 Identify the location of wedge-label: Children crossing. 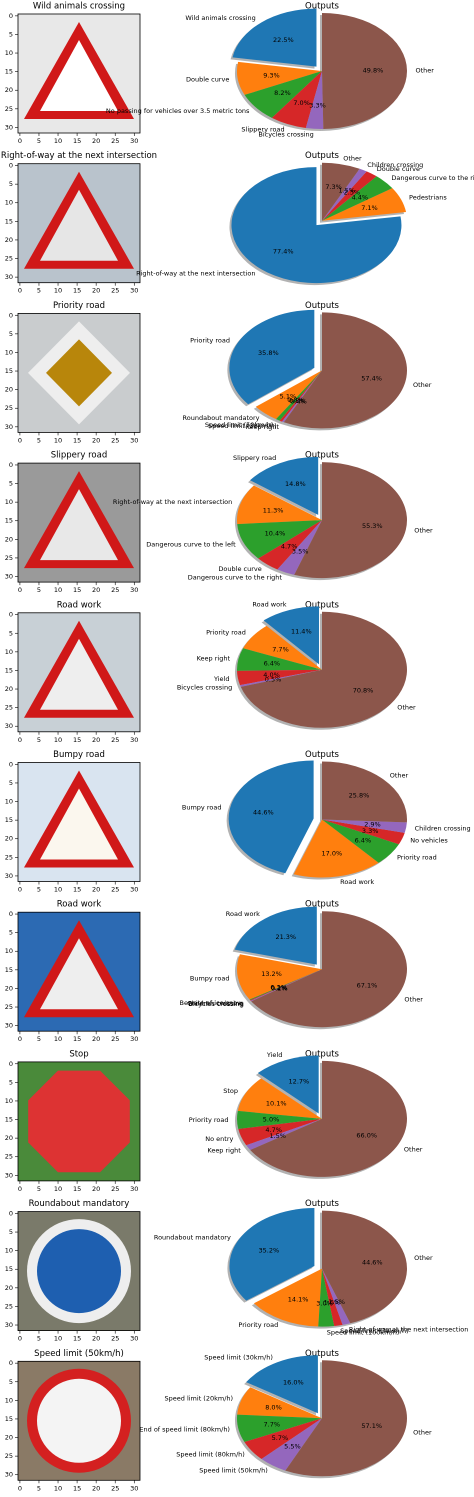
(395, 165).